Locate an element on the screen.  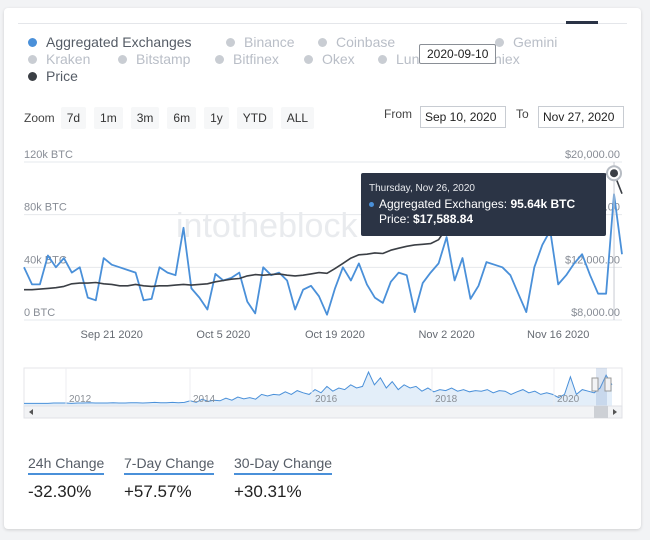
legend-item-bitfinex: Bitfinex is located at coordinates (247, 59).